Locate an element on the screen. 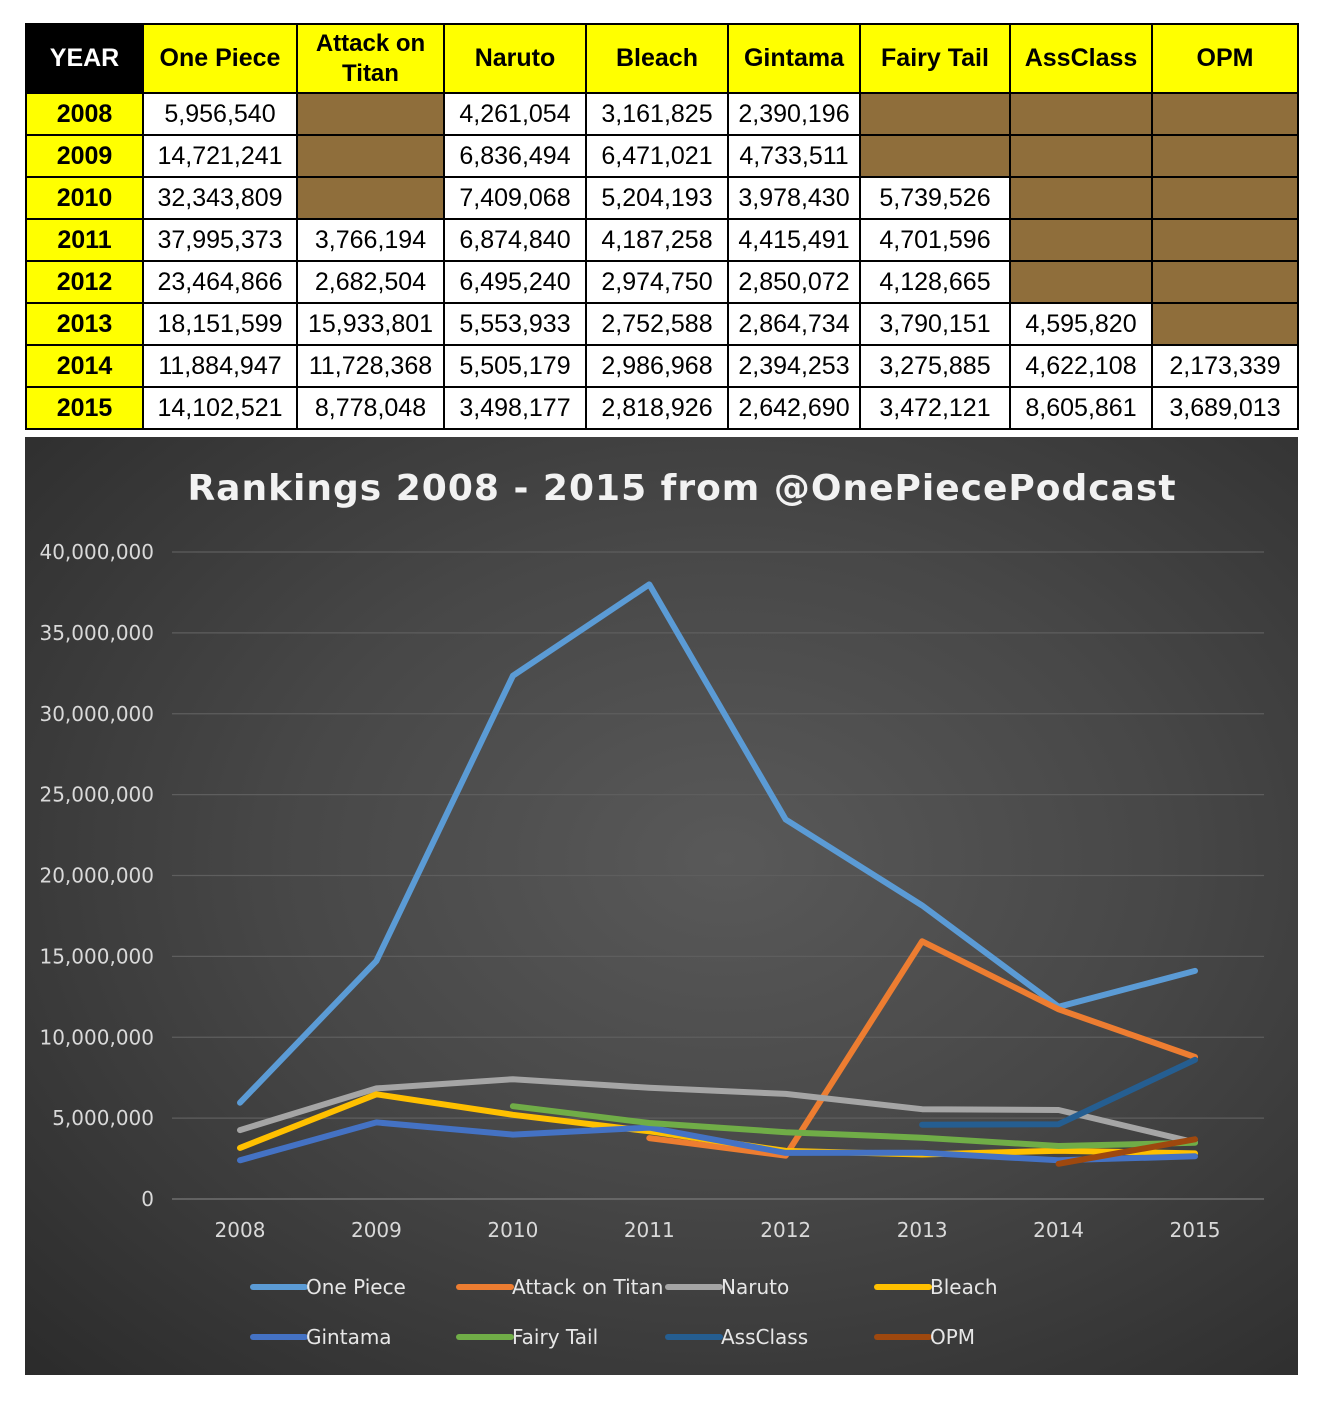 This screenshot has height=1408, width=1320. table-cell: 11,728,368 is located at coordinates (370, 366).